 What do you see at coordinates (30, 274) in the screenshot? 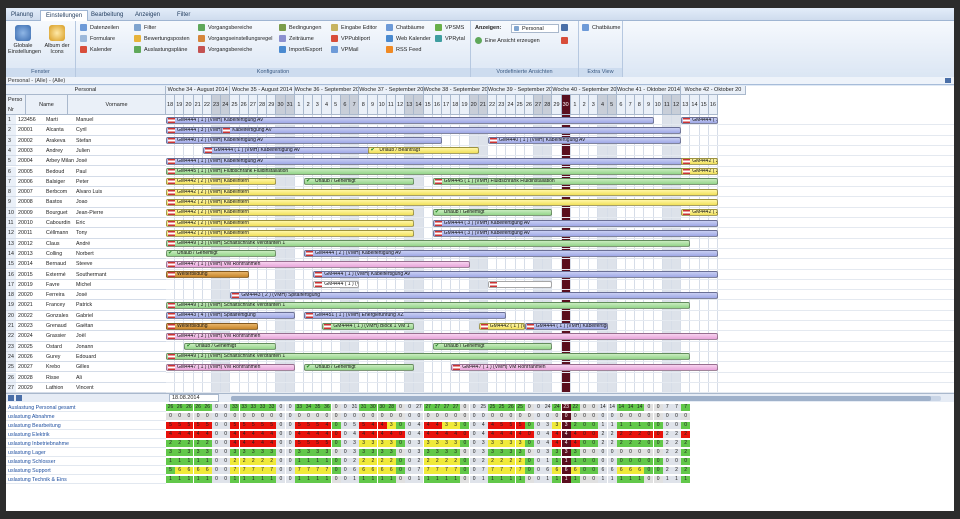
I see `row-perso-nr: 20015` at bounding box center [30, 274].